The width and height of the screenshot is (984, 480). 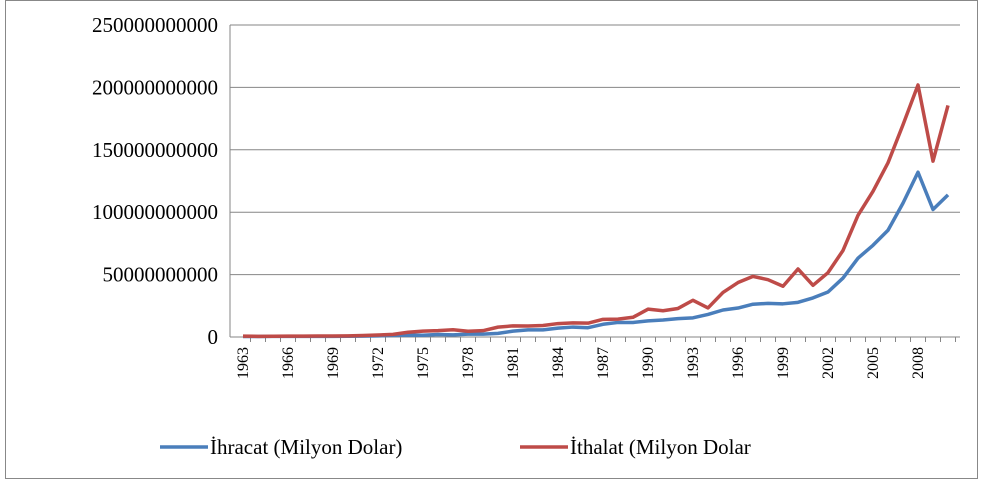 What do you see at coordinates (918, 363) in the screenshot?
I see `x-tick-label: 2008` at bounding box center [918, 363].